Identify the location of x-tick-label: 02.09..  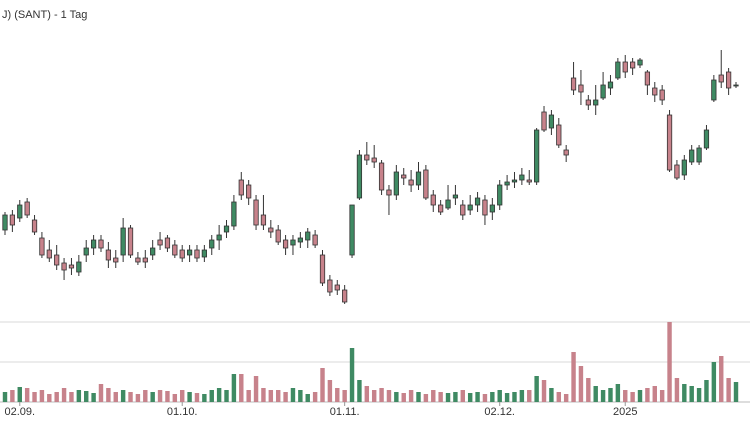
(19, 412).